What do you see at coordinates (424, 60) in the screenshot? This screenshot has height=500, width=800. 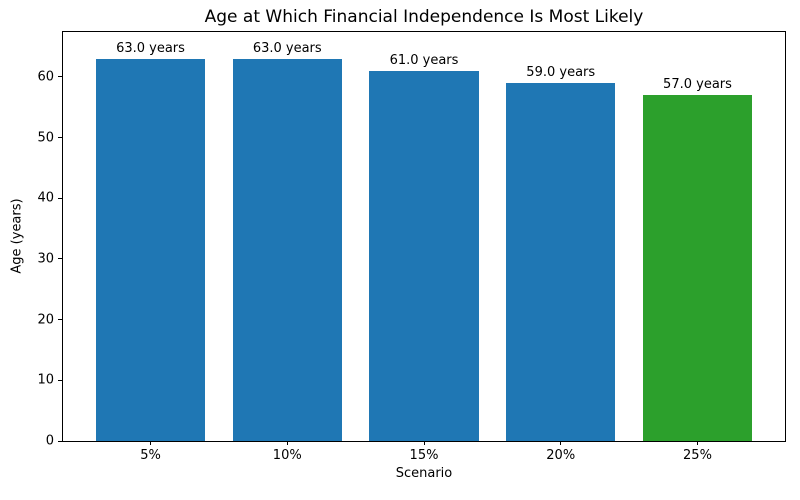 I see `bar-value-label: 61.0 years` at bounding box center [424, 60].